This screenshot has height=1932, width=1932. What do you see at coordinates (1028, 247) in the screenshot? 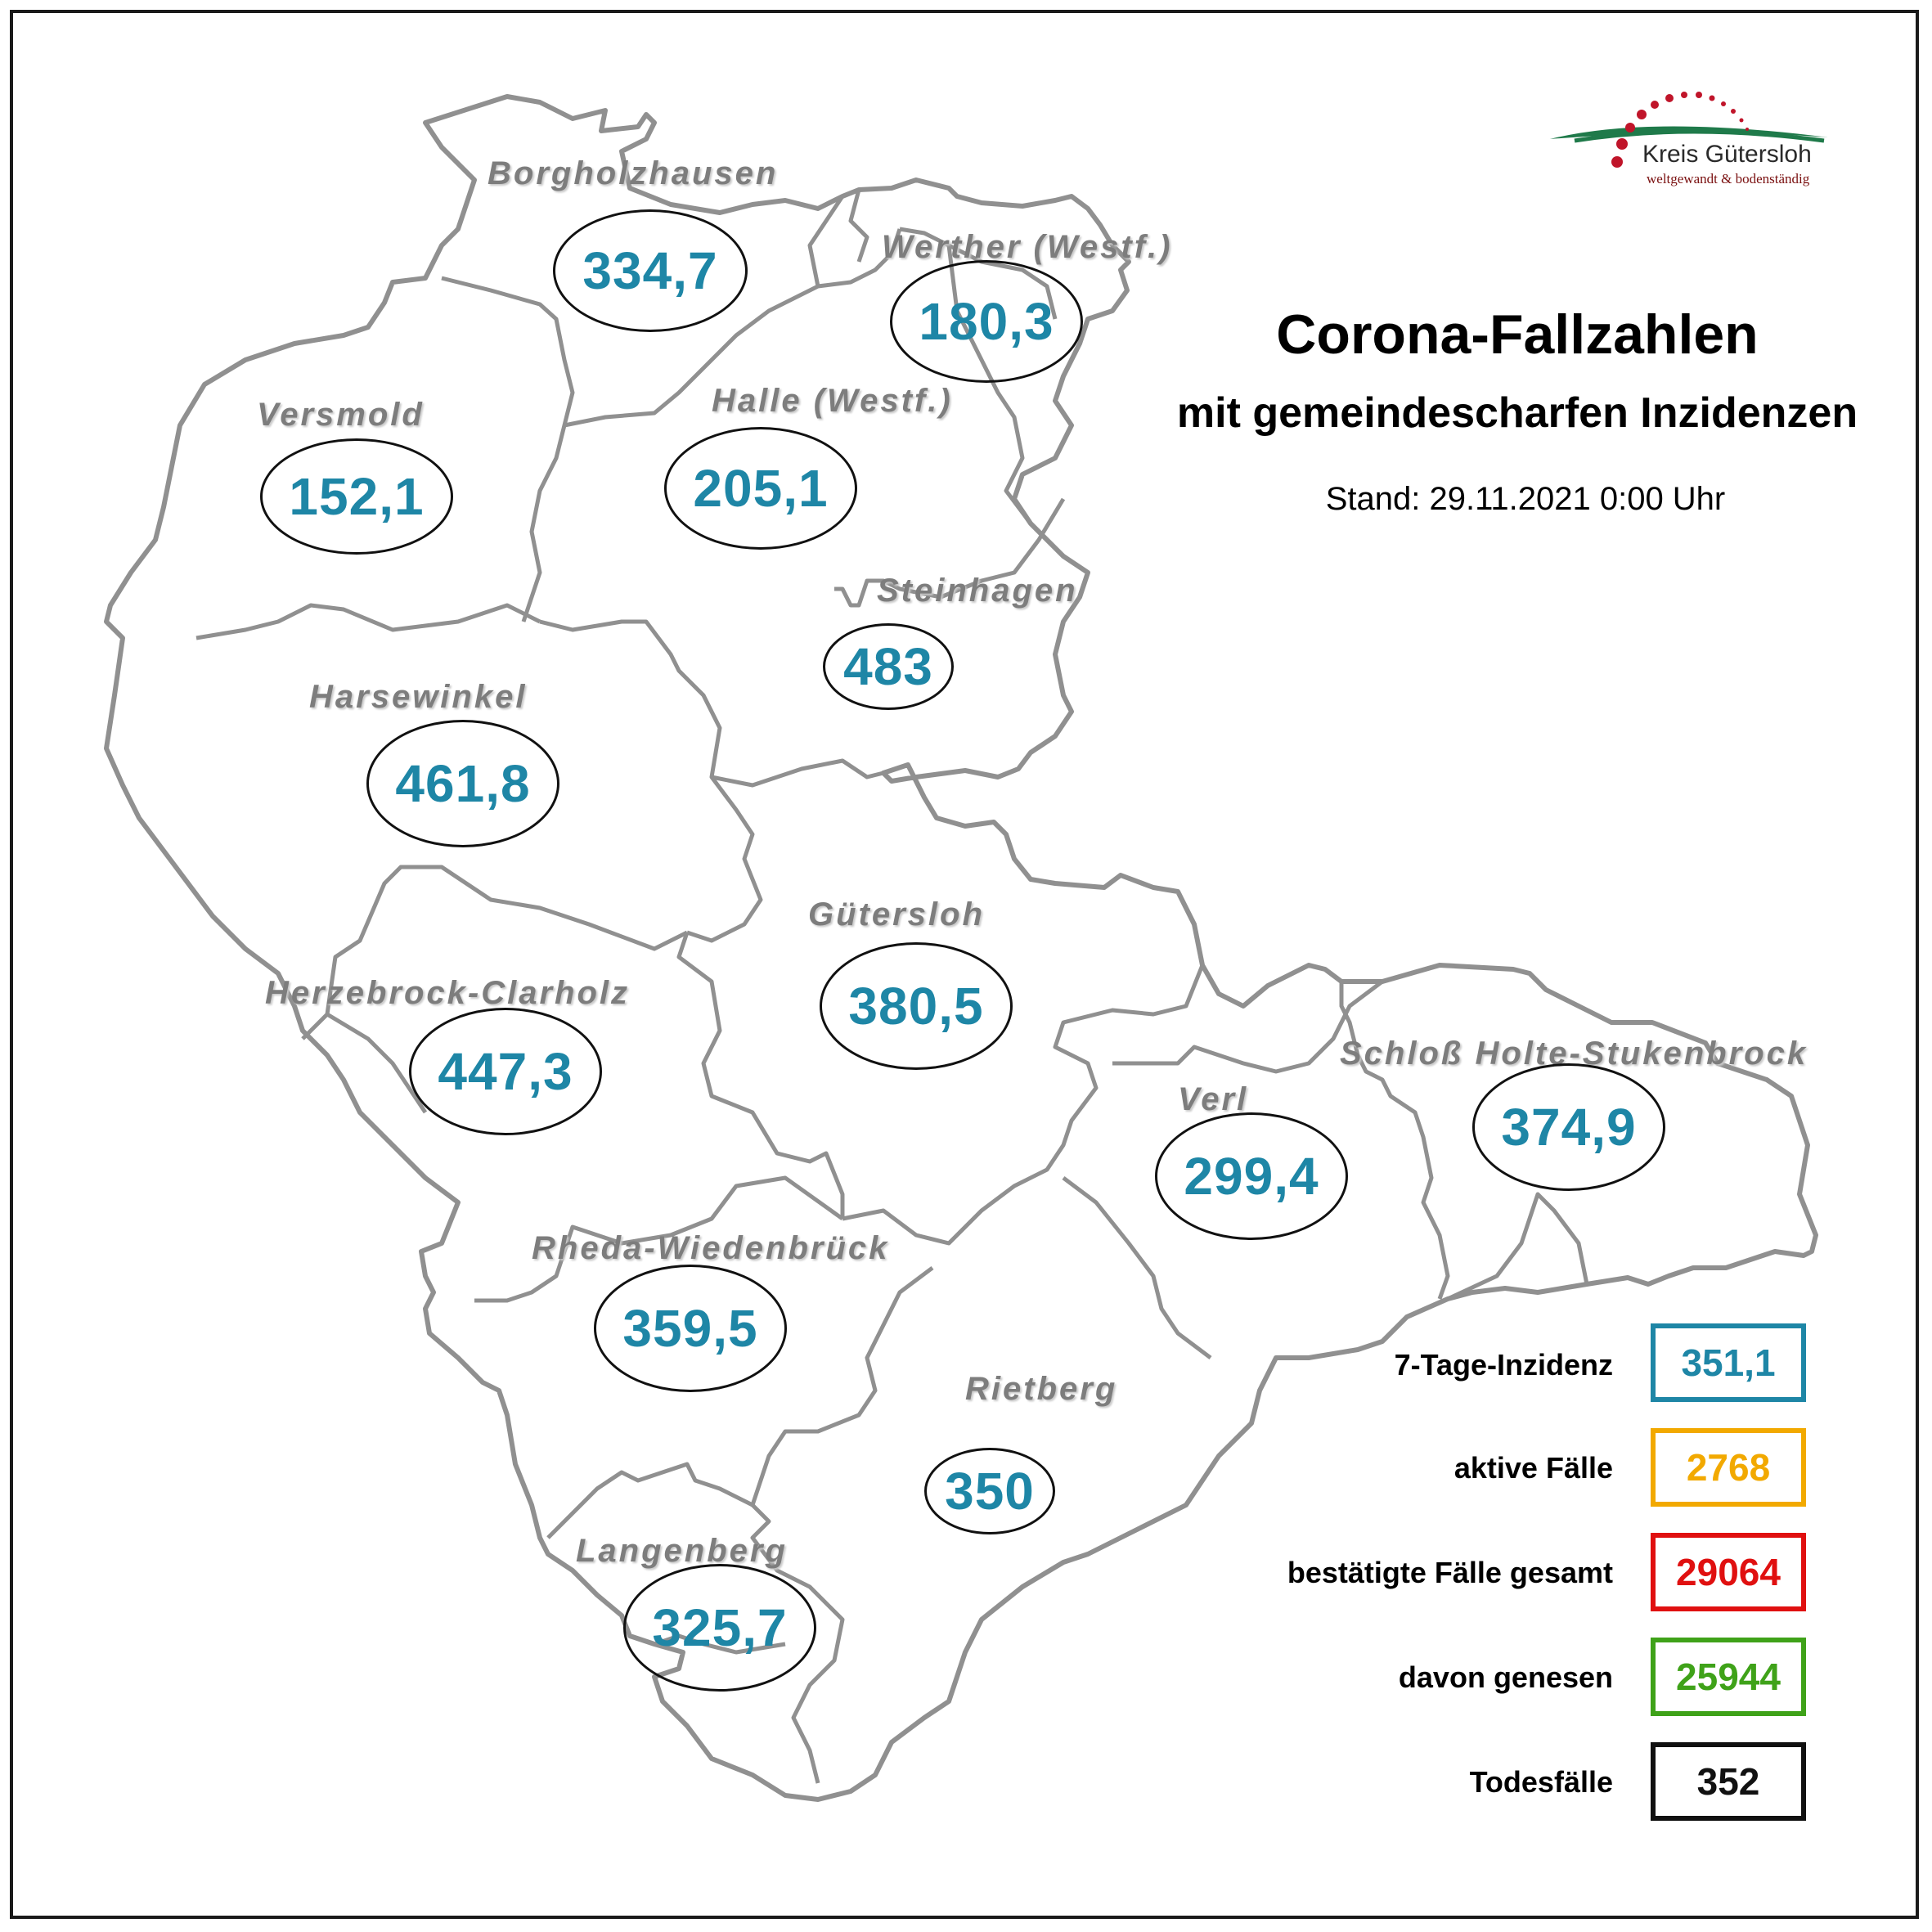
I see `muni-name-werther: Werther (Westf.)` at bounding box center [1028, 247].